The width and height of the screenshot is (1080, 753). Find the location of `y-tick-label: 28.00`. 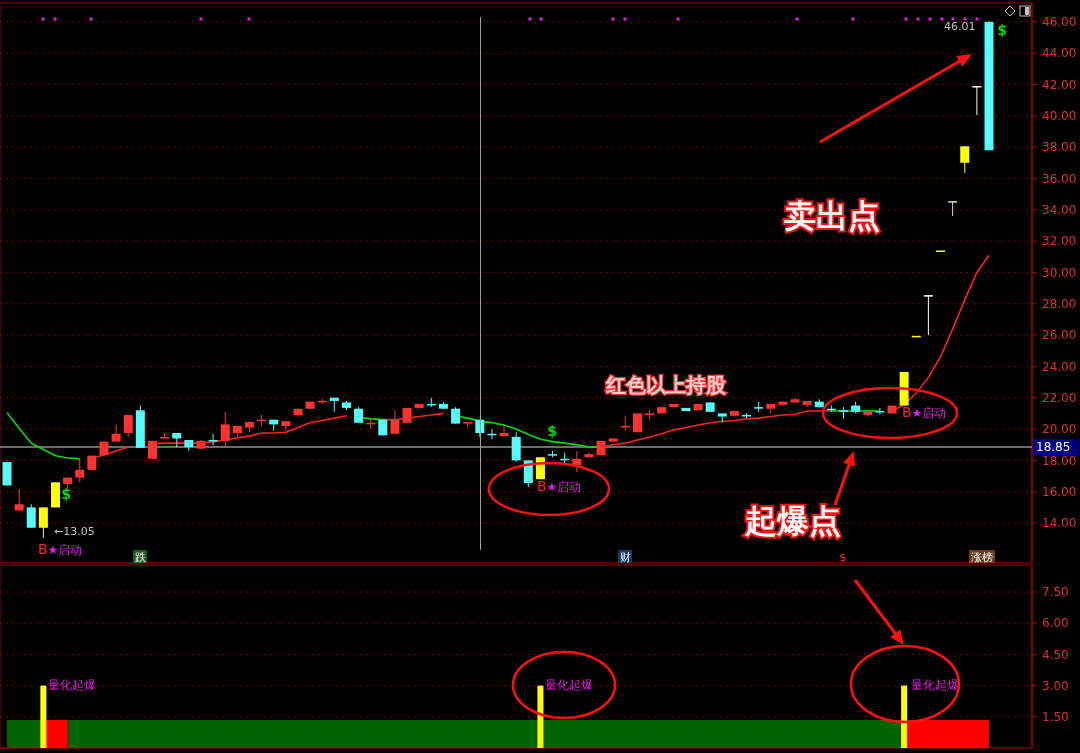

y-tick-label: 28.00 is located at coordinates (1059, 303).